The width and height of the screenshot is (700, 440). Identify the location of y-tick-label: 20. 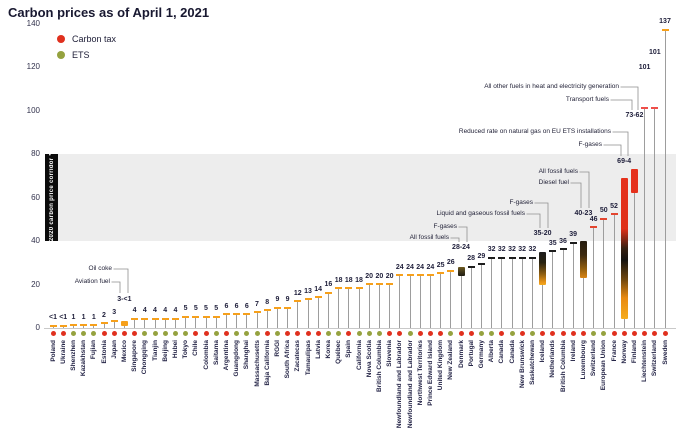
(35, 284).